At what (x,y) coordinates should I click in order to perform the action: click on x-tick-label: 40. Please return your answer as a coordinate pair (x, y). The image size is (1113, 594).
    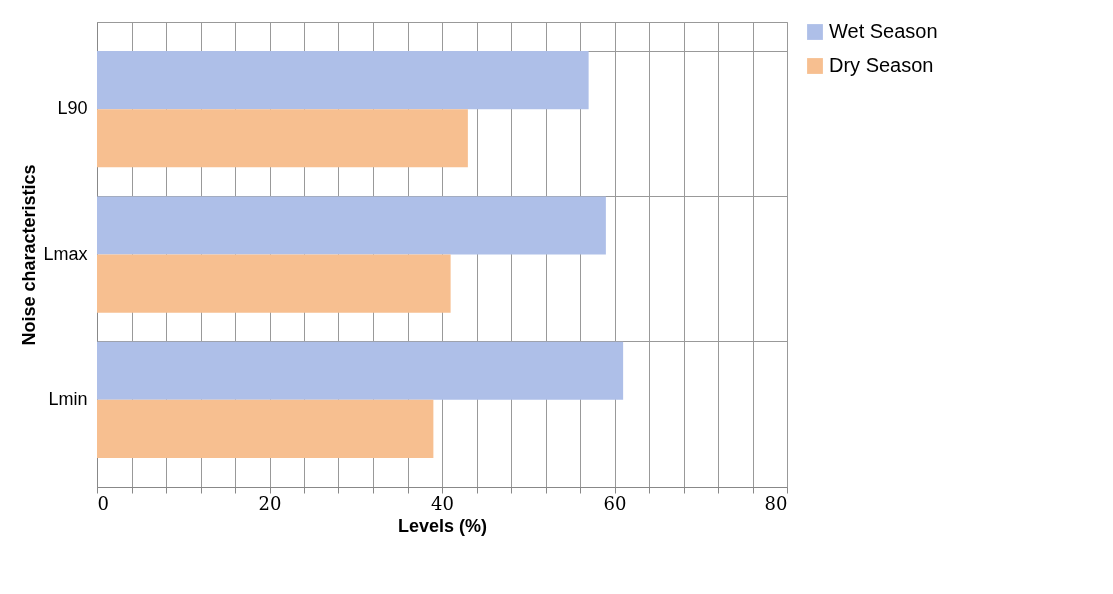
    Looking at the image, I should click on (442, 503).